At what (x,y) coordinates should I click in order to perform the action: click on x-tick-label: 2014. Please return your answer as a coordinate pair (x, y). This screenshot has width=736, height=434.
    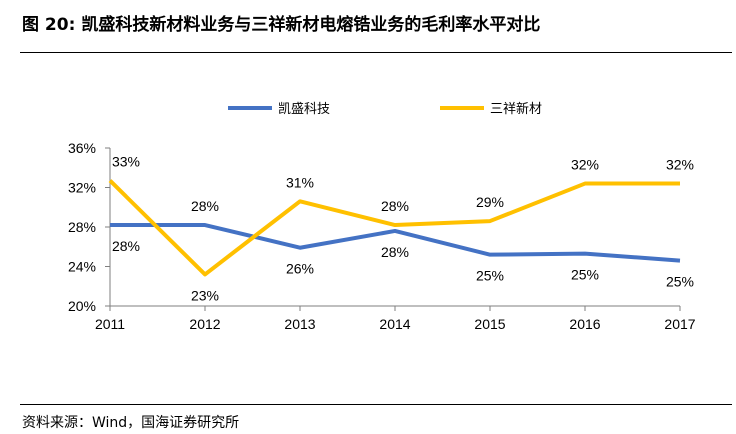
    Looking at the image, I should click on (394, 324).